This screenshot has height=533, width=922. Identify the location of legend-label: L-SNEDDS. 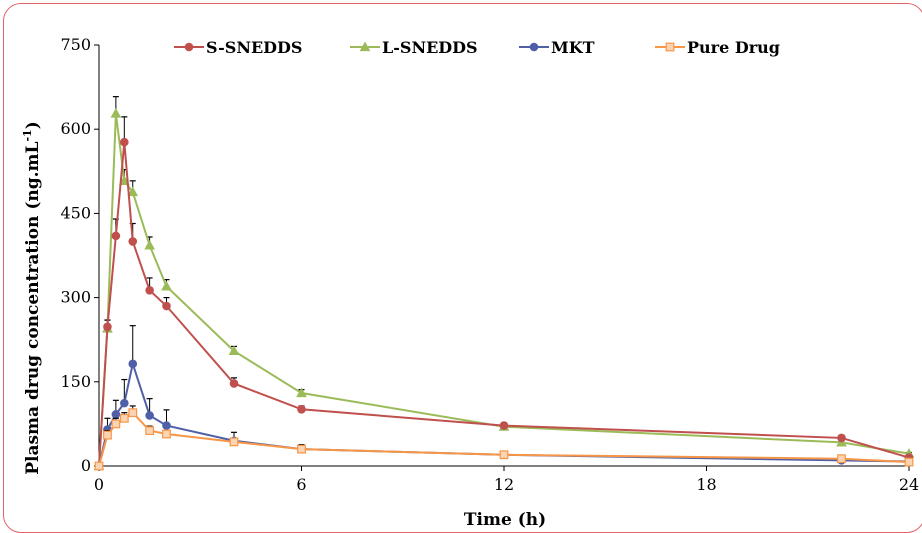
(430, 47).